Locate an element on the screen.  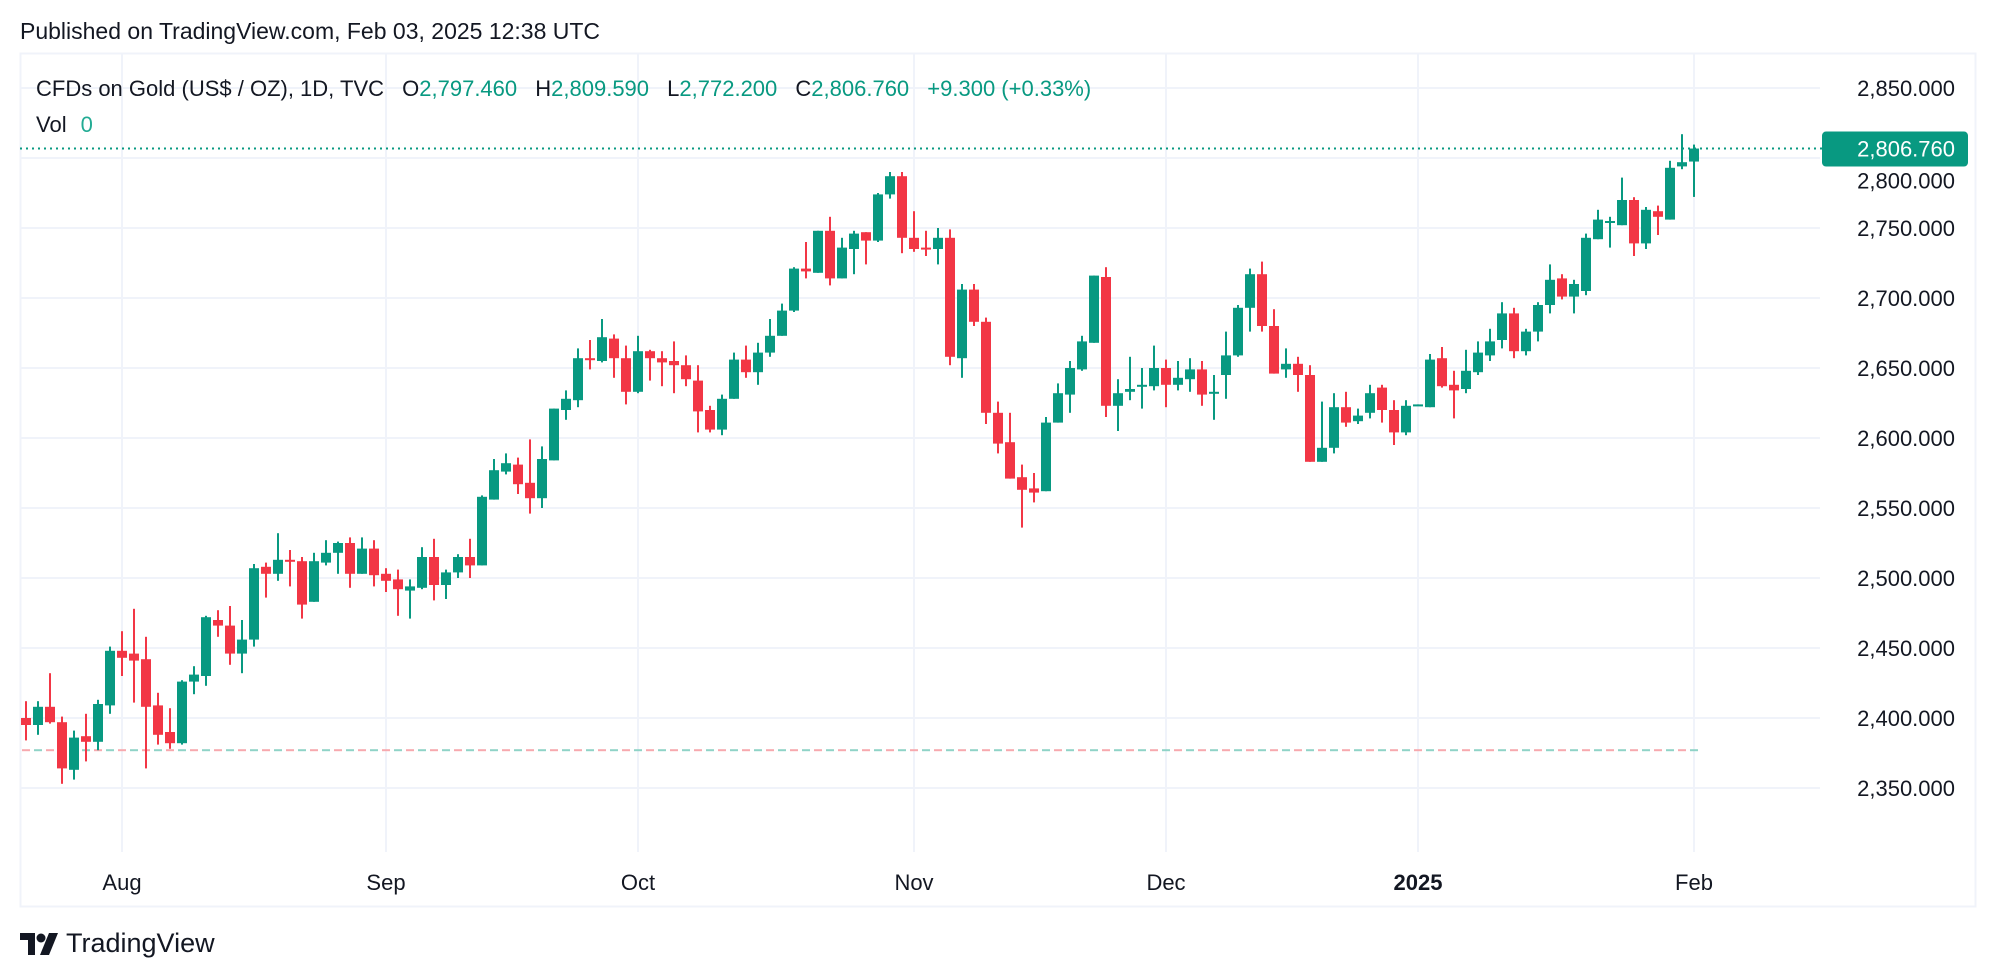
tradingview-logo: TradingView is located at coordinates (117, 943).